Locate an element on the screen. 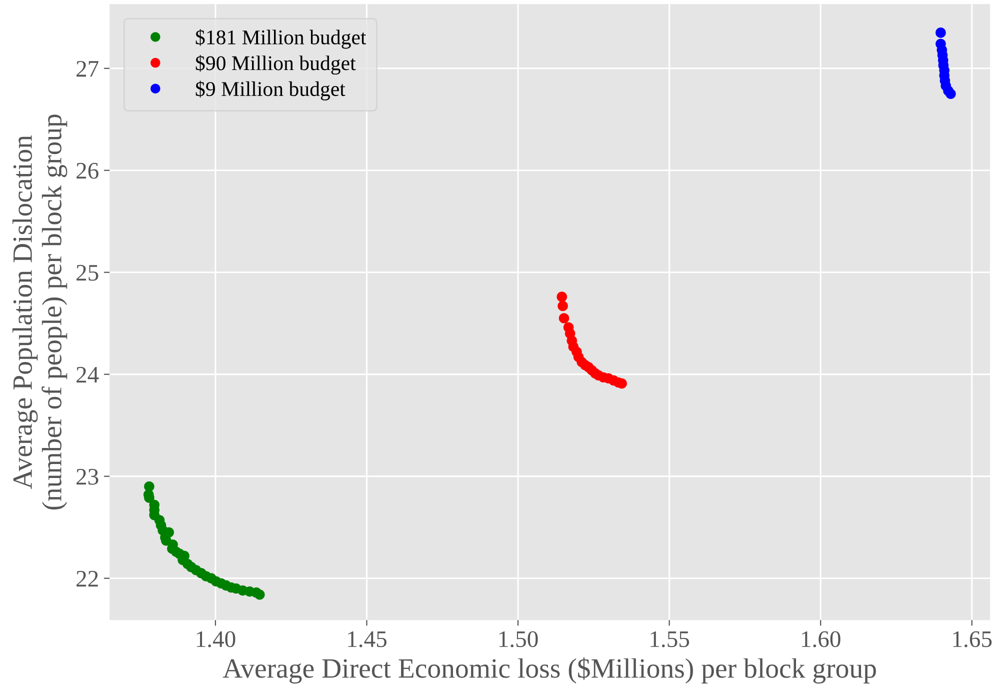  x-tick-label: 1.55 is located at coordinates (670, 639).